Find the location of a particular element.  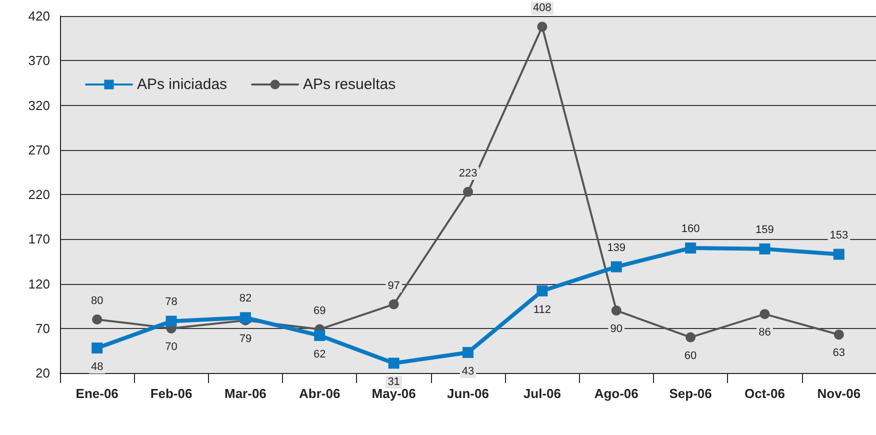

x-tick-label: Jul-06 is located at coordinates (542, 393).